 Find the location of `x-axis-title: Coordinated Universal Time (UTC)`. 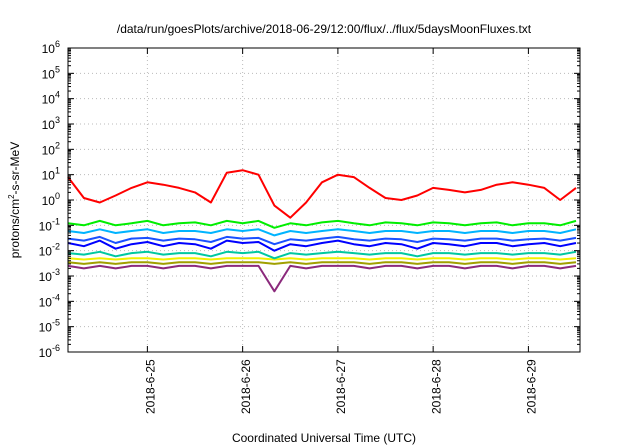

x-axis-title: Coordinated Universal Time (UTC) is located at coordinates (324, 438).